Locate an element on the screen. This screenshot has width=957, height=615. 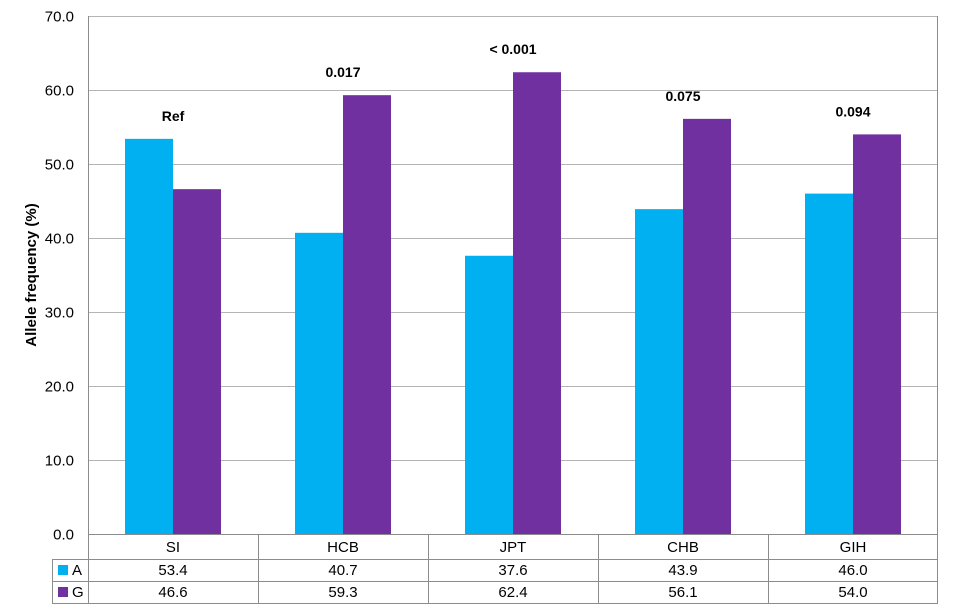
annotation-GIH: 0.094 is located at coordinates (852, 111).